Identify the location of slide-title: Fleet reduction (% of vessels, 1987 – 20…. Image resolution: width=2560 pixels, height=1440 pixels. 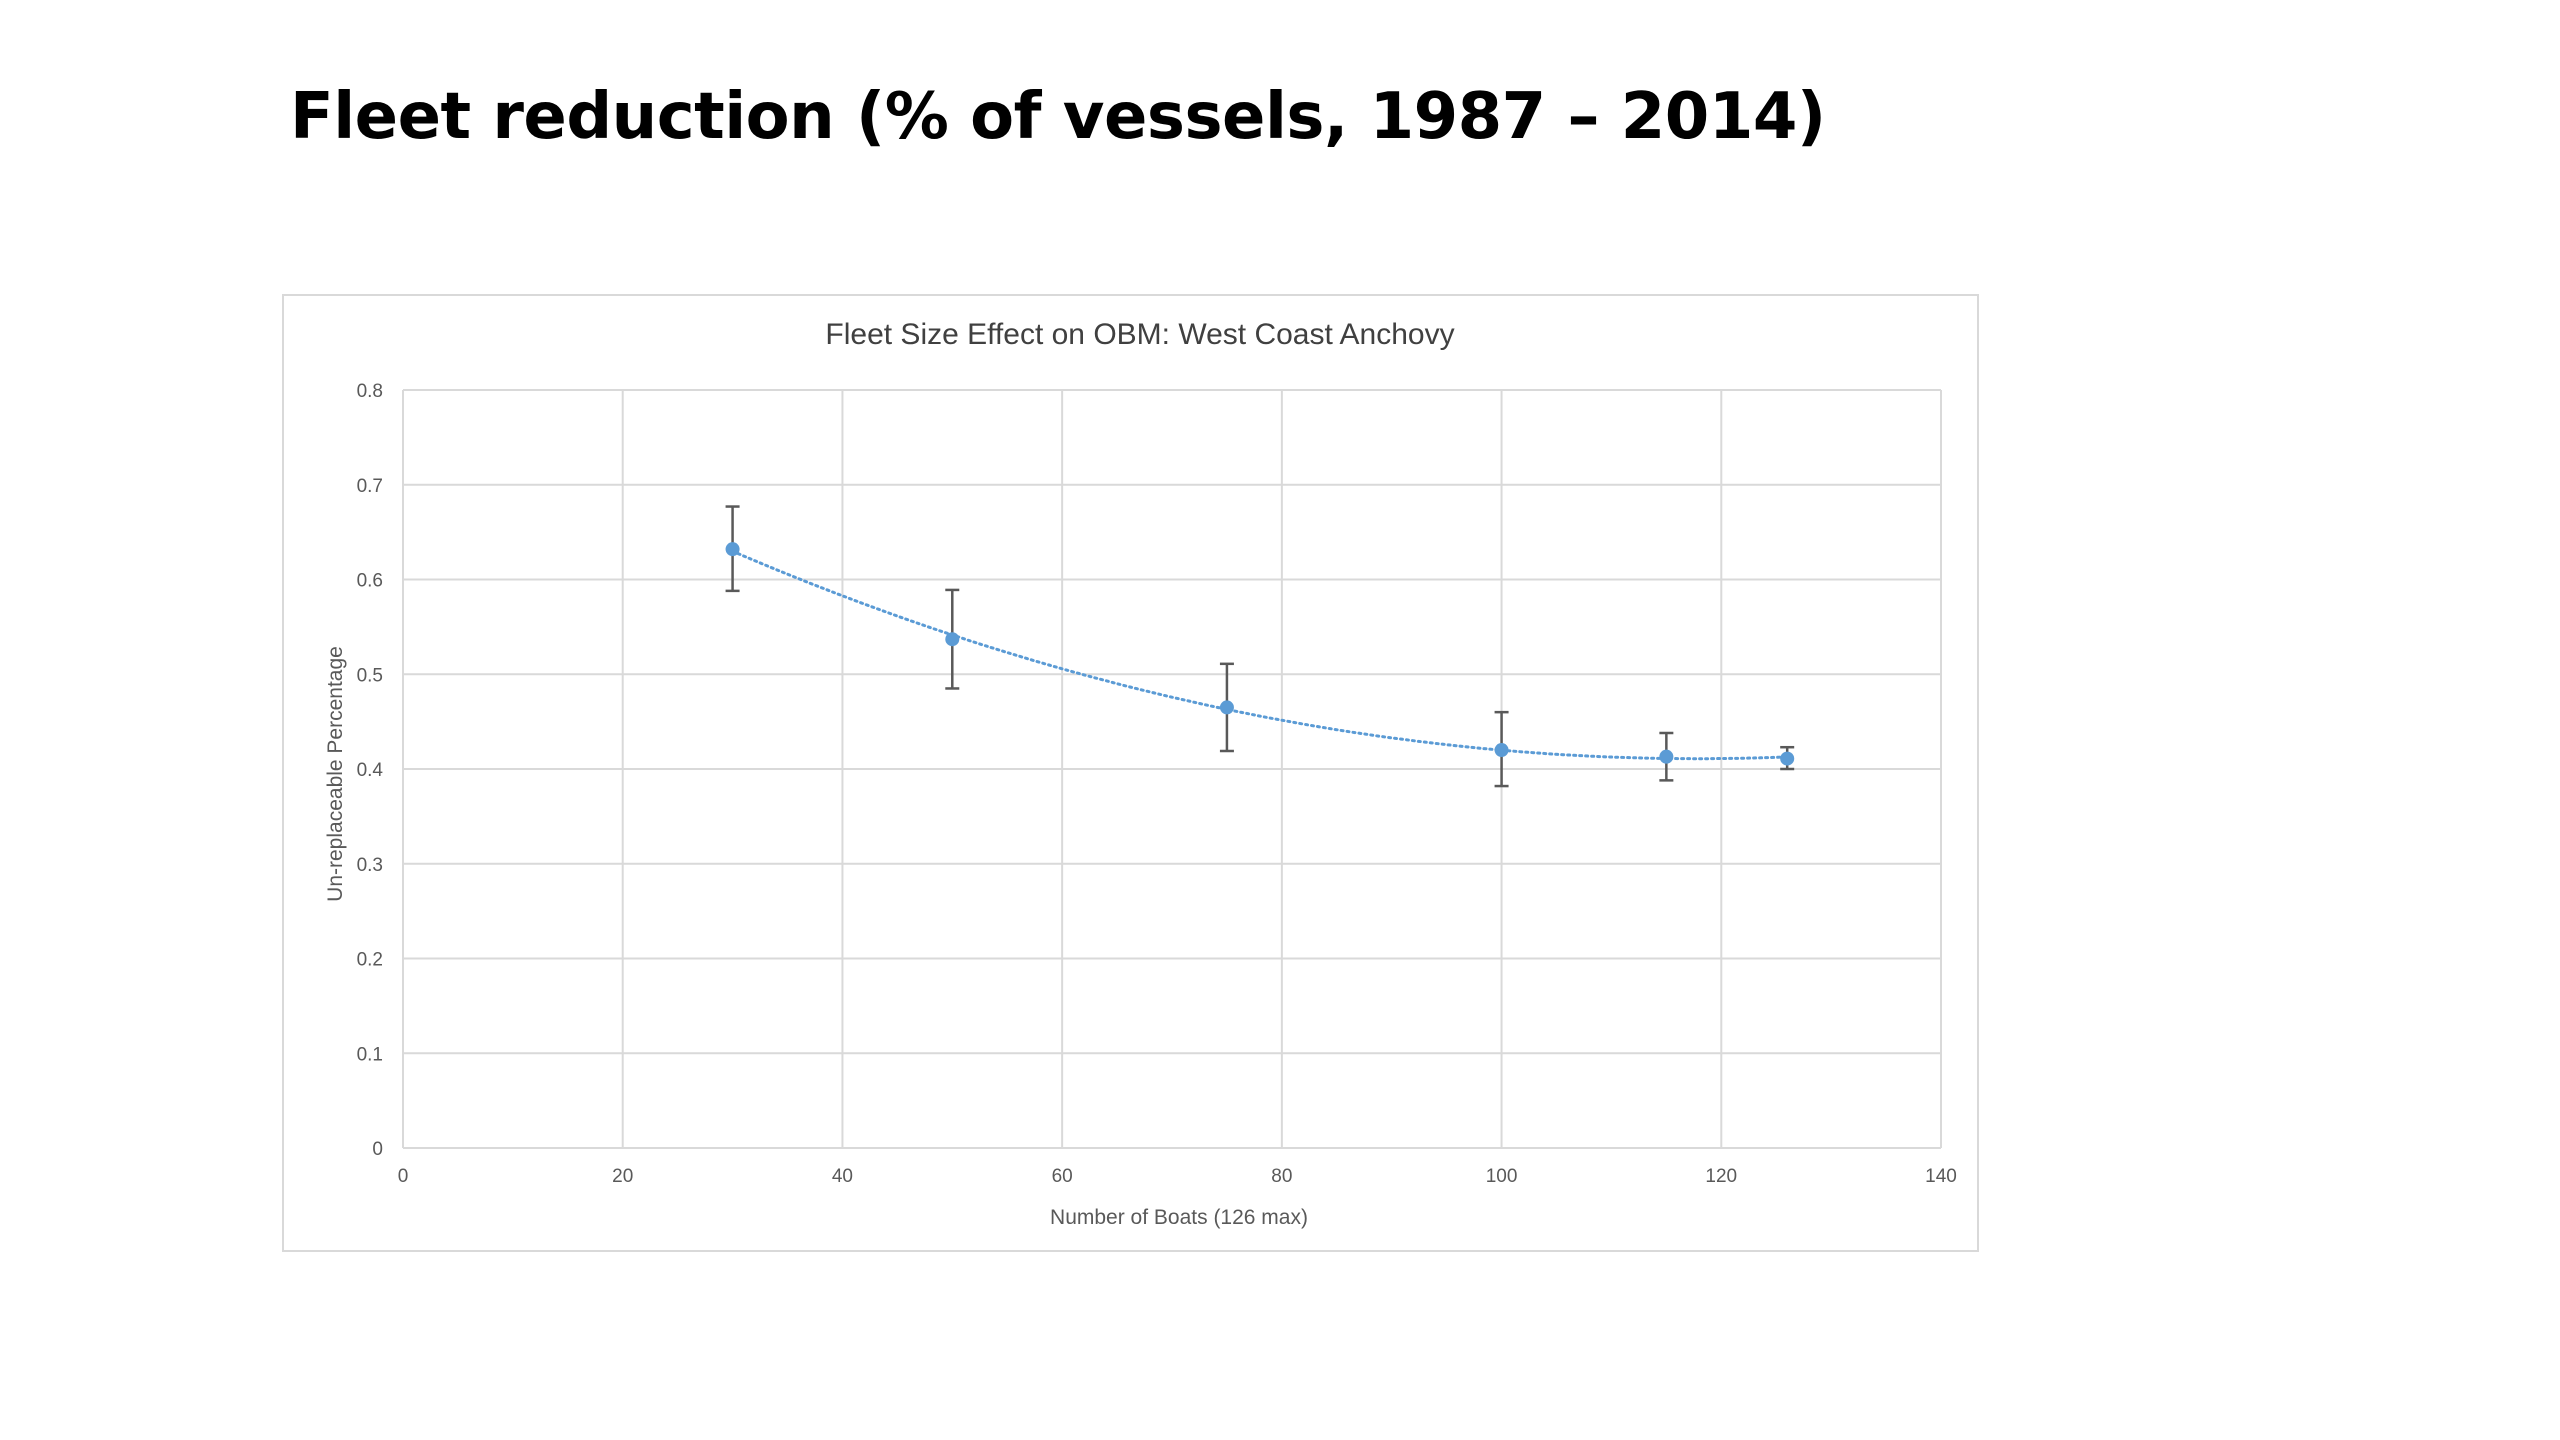
(1058, 117).